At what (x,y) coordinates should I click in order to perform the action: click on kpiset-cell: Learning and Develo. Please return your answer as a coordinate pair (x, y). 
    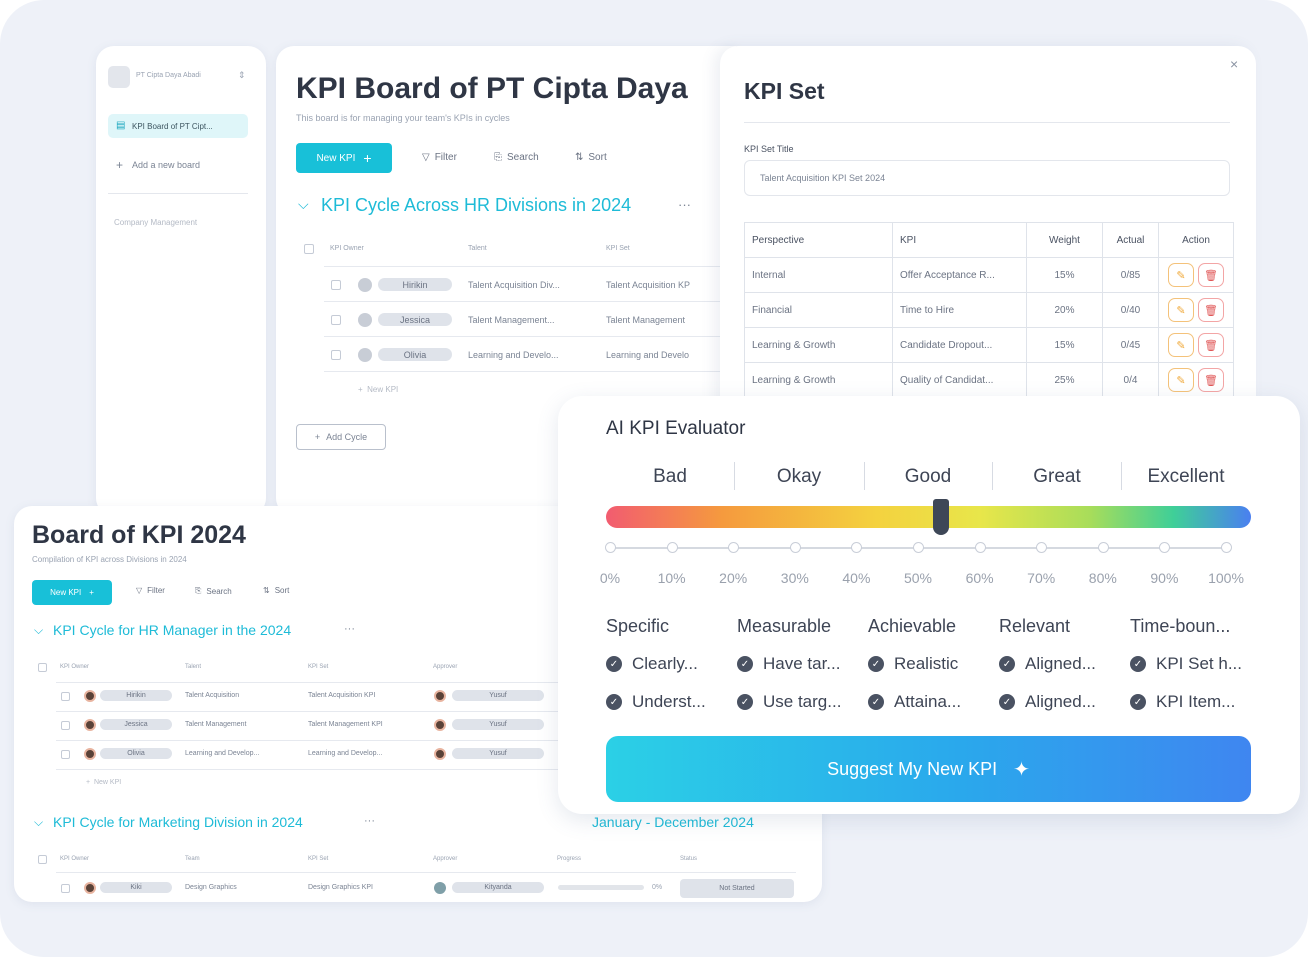
    Looking at the image, I should click on (648, 355).